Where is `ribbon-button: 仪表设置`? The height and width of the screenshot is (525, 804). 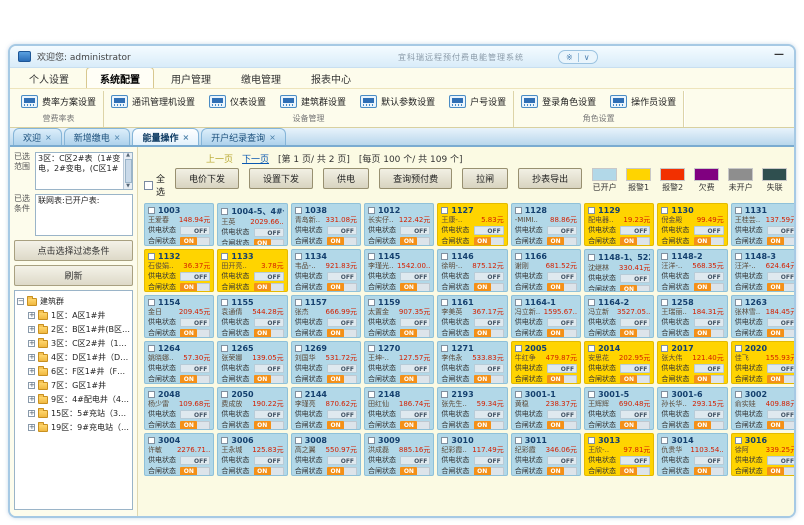
ribbon-button: 仪表设置 is located at coordinates (237, 101).